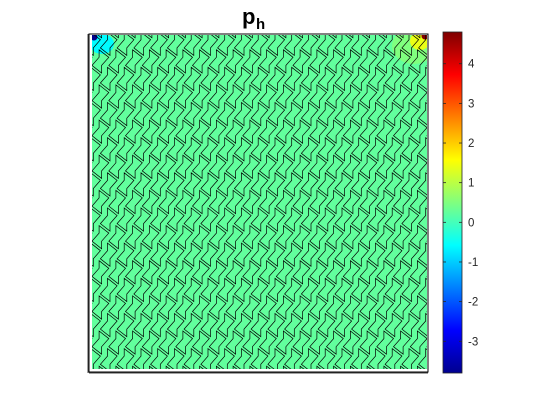  What do you see at coordinates (471, 104) in the screenshot?
I see `colorbar-tick-label: 3` at bounding box center [471, 104].